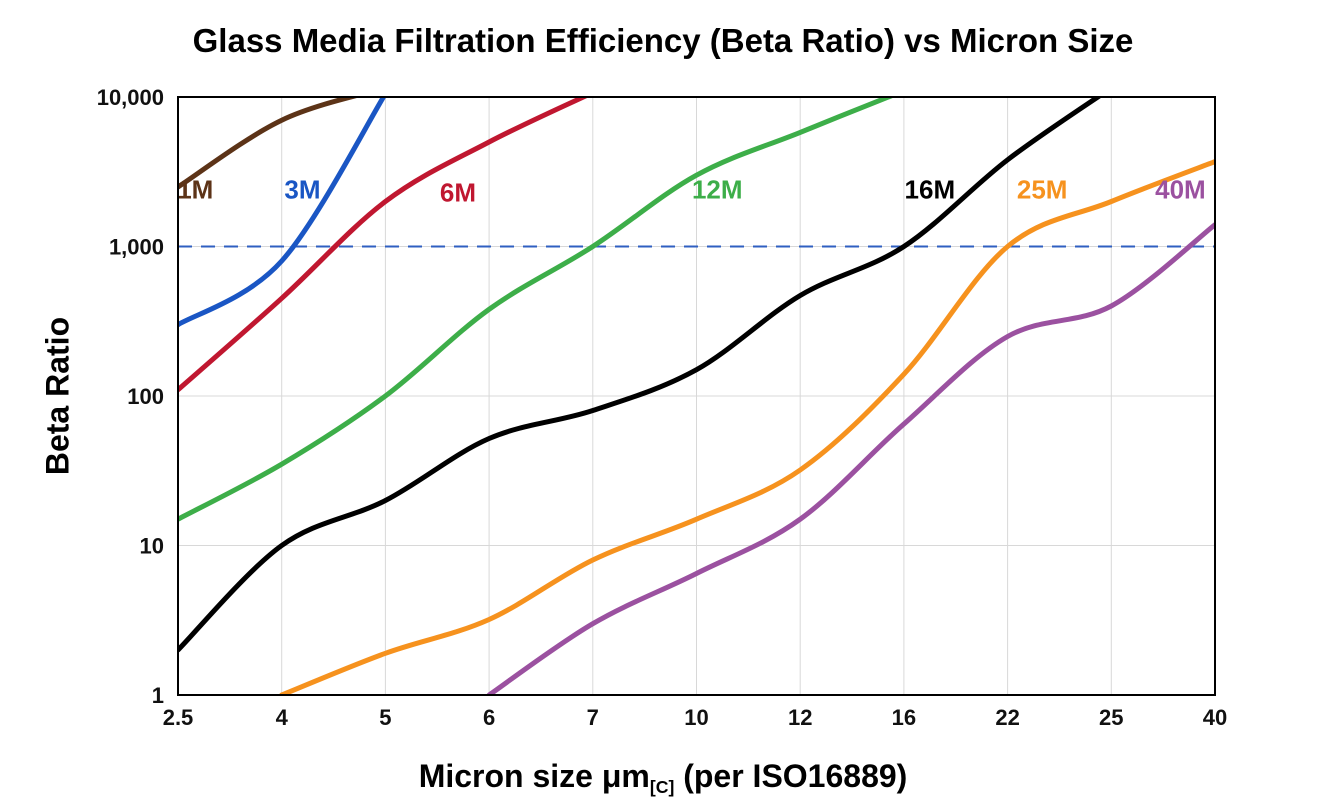  Describe the element at coordinates (145, 396) in the screenshot. I see `y-tick-label: 100` at that location.